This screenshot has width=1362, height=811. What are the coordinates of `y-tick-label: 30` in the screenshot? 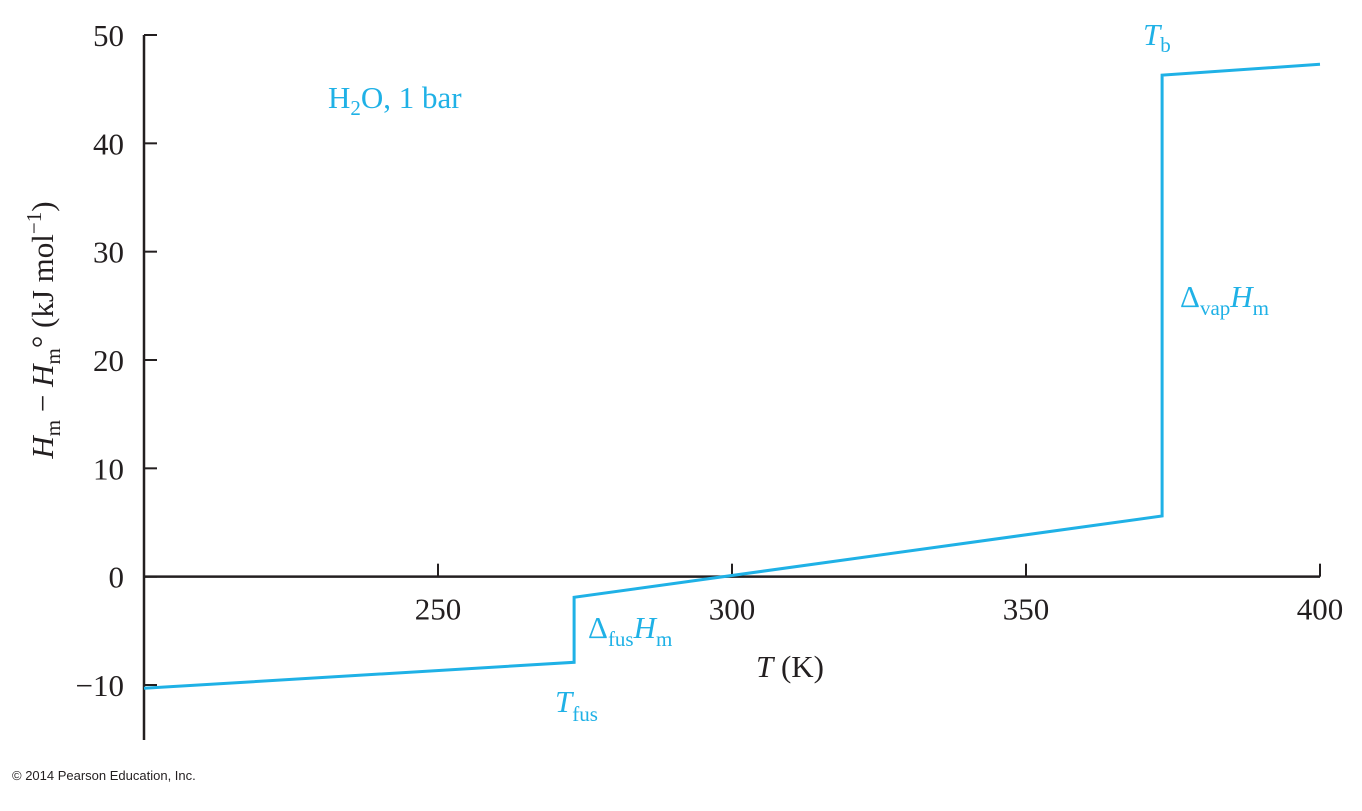 It's located at (108, 252).